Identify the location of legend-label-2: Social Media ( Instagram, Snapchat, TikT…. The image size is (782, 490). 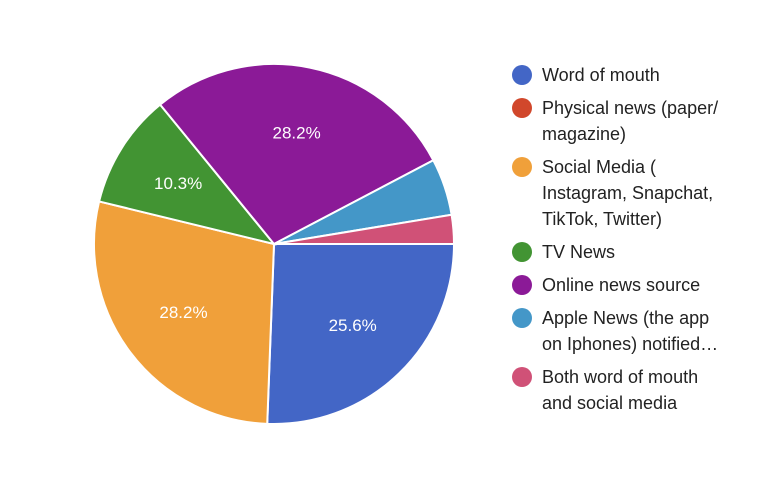
(628, 193).